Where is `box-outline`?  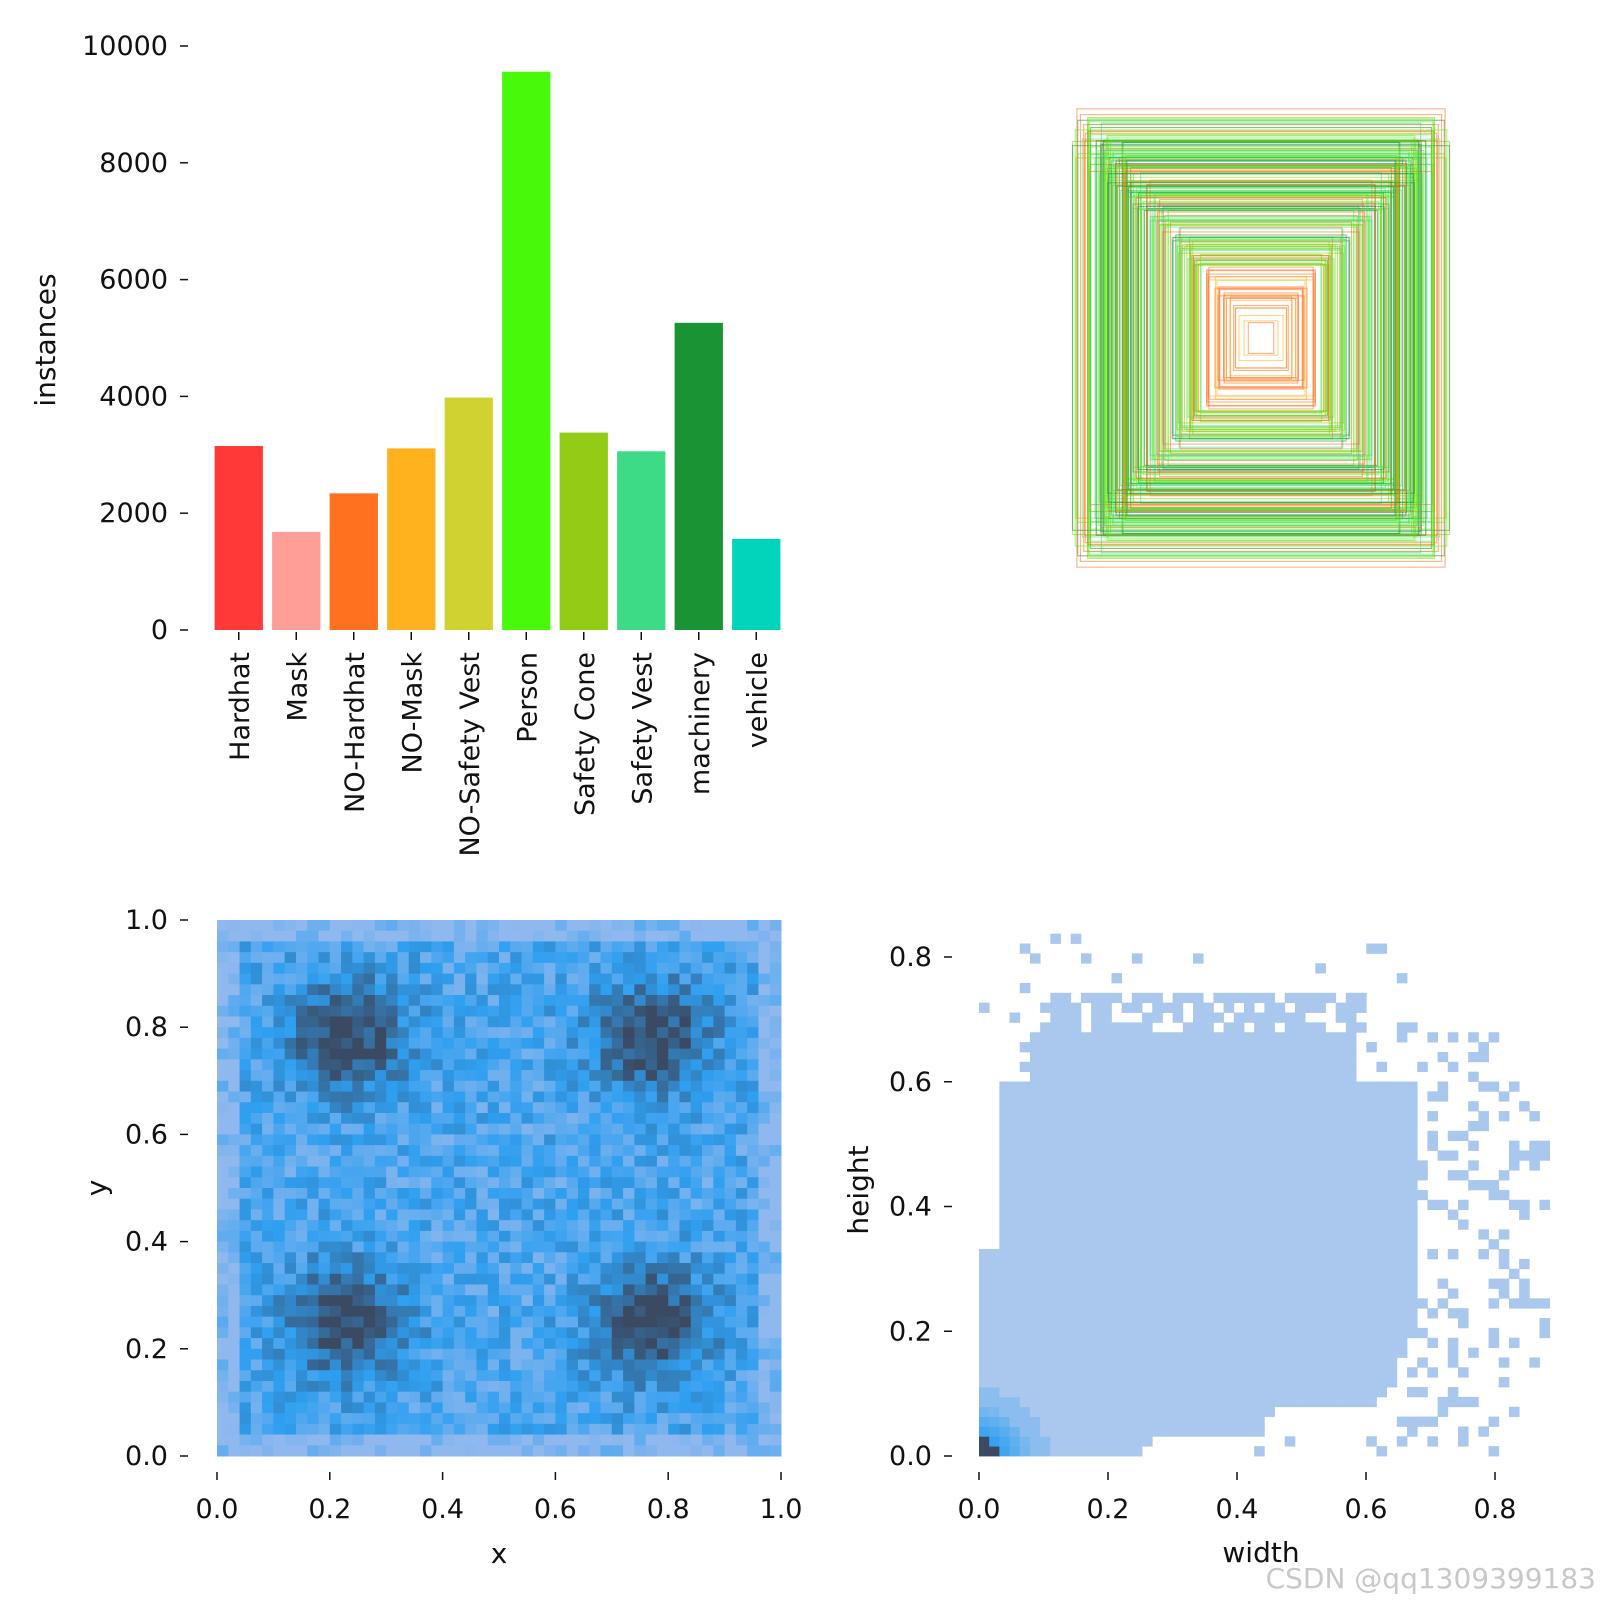
box-outline is located at coordinates (1261, 338).